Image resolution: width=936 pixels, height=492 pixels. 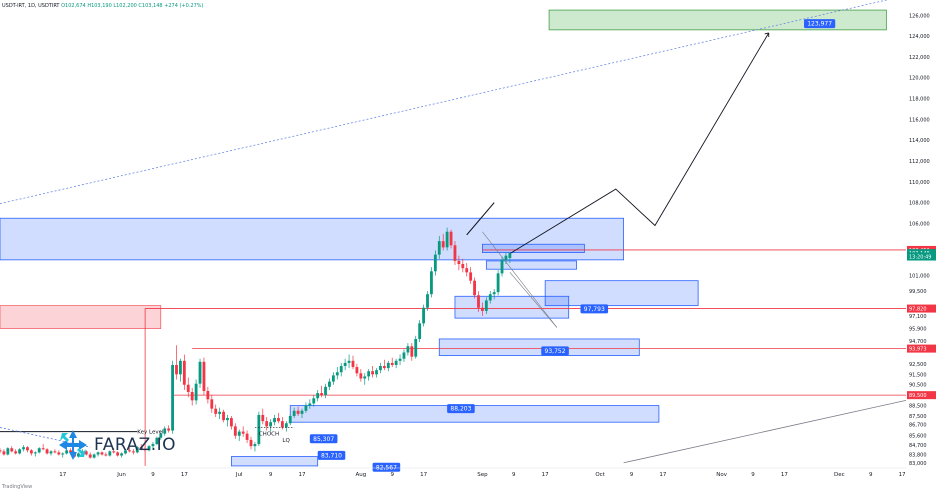 What do you see at coordinates (312, 239) in the screenshot?
I see `supply-demand-zone-main` at bounding box center [312, 239].